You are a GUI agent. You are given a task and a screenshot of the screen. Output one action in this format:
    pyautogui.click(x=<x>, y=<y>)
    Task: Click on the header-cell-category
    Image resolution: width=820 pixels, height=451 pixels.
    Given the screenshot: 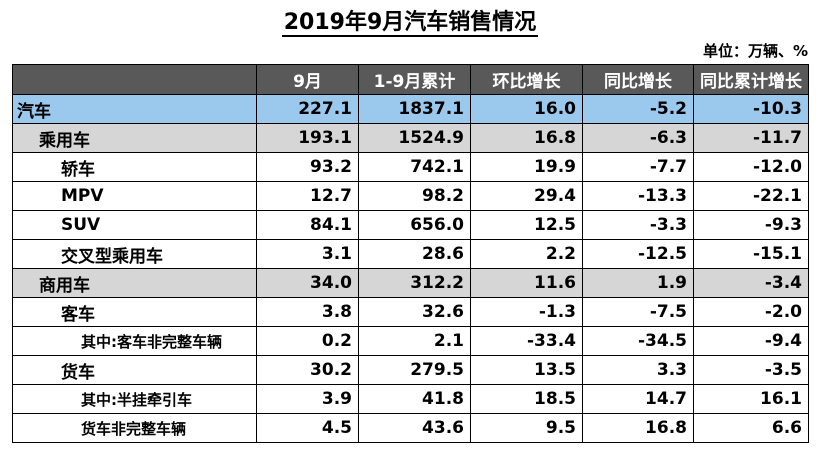 What is the action you would take?
    pyautogui.click(x=134, y=79)
    